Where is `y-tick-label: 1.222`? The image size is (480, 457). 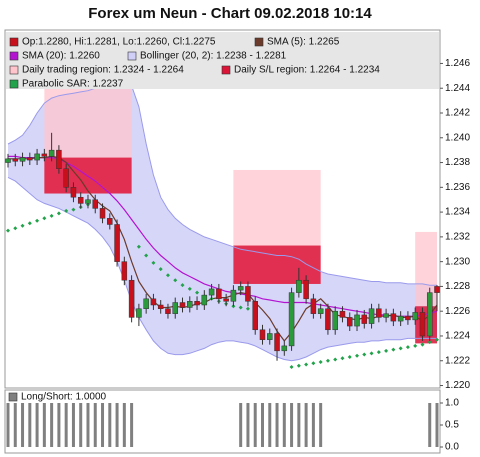 y-tick-label: 1.222 is located at coordinates (457, 360).